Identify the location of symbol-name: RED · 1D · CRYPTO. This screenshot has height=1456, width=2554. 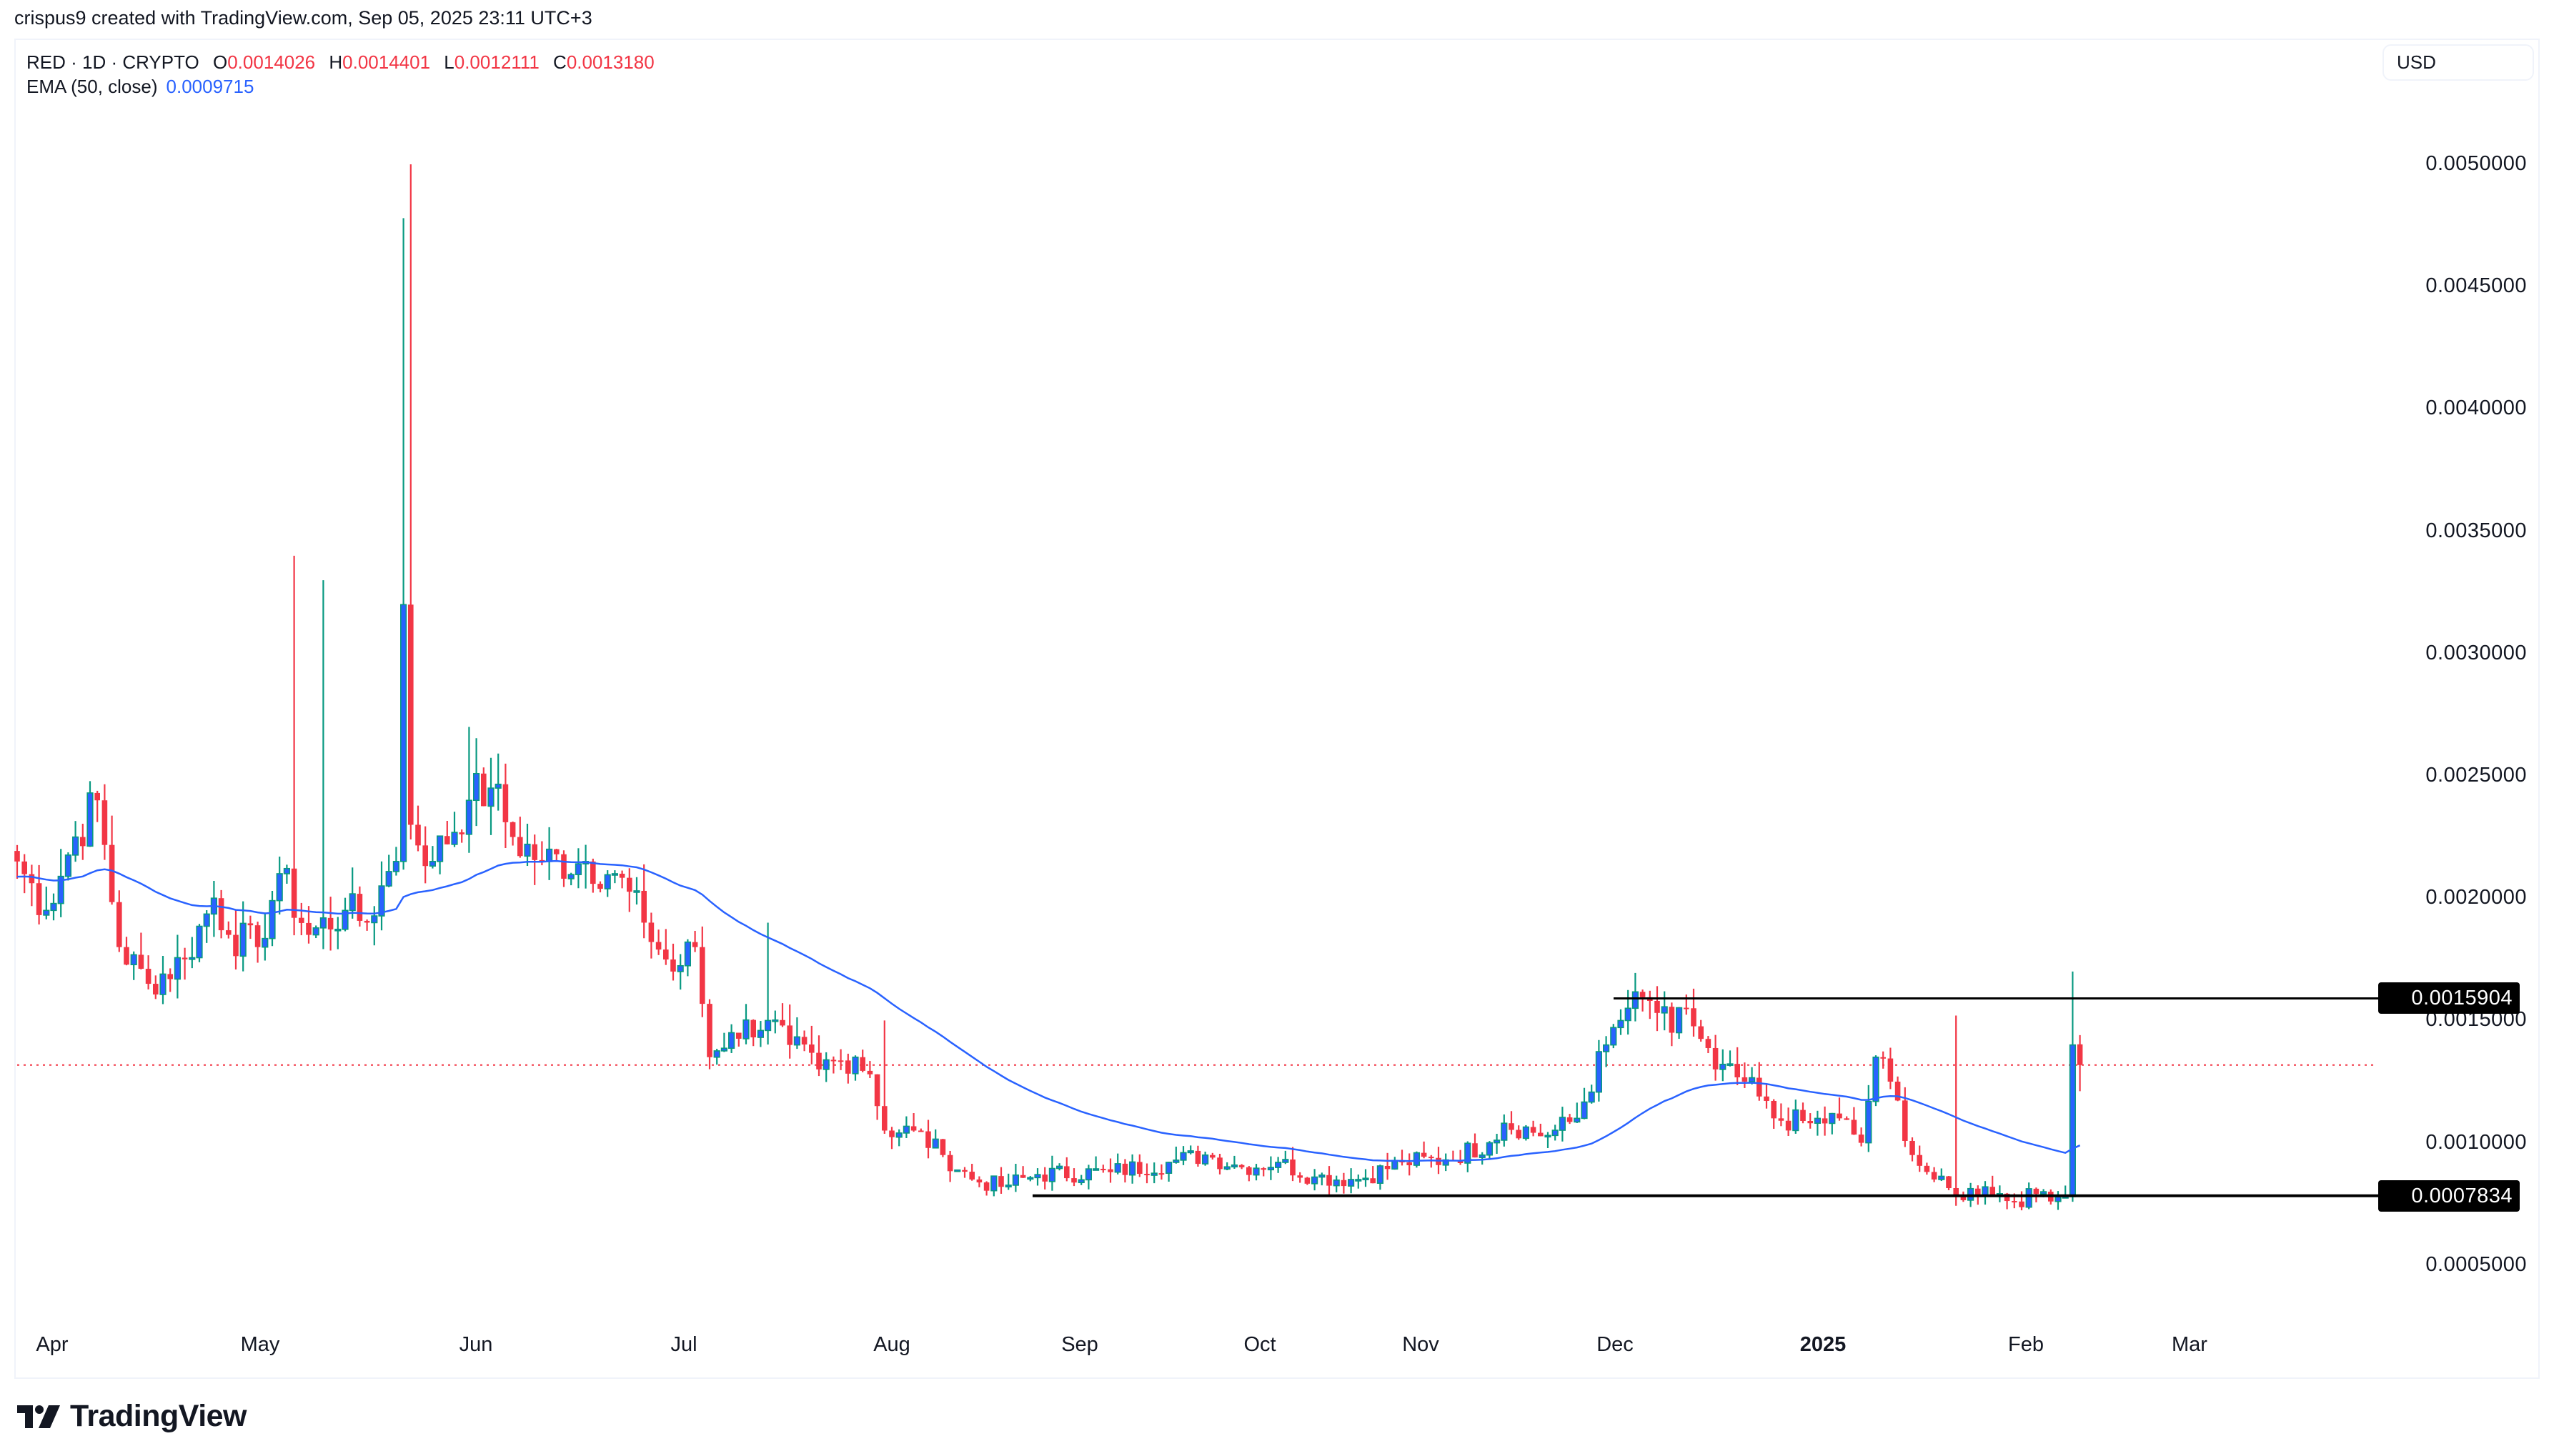
(112, 62).